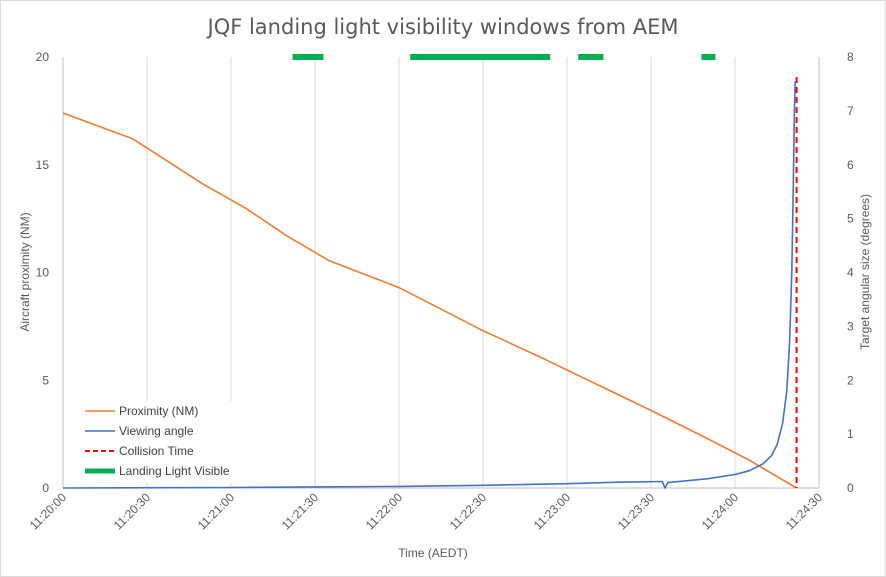  I want to click on y-right-tick-label: 7, so click(850, 111).